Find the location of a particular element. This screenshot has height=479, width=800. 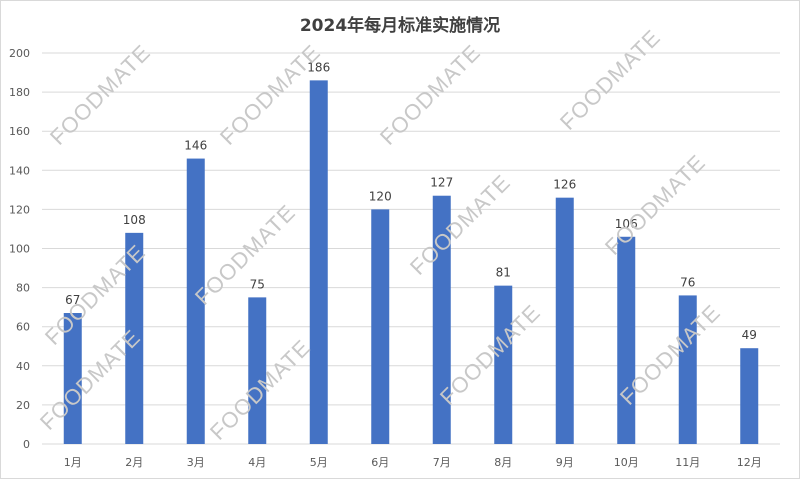

chart-title: 2024年每月标准实施情况 is located at coordinates (400, 26).